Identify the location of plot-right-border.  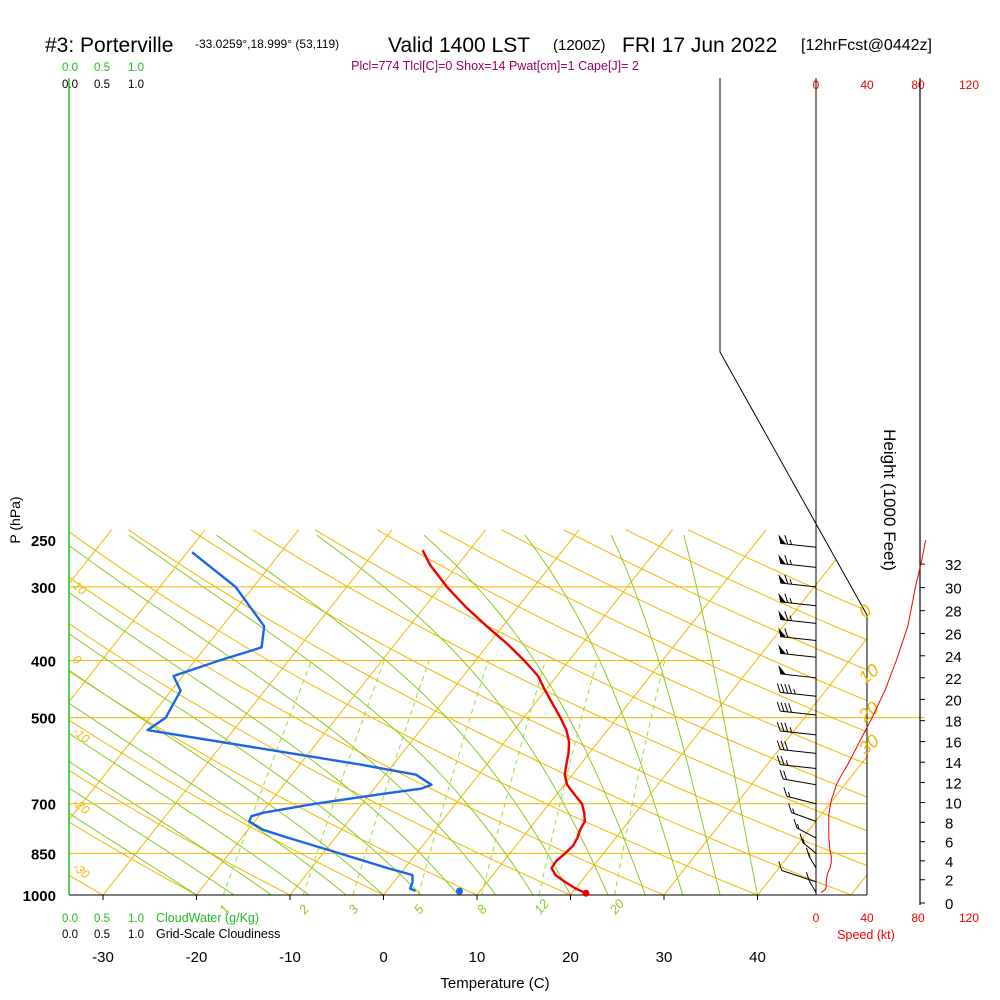
(793, 486).